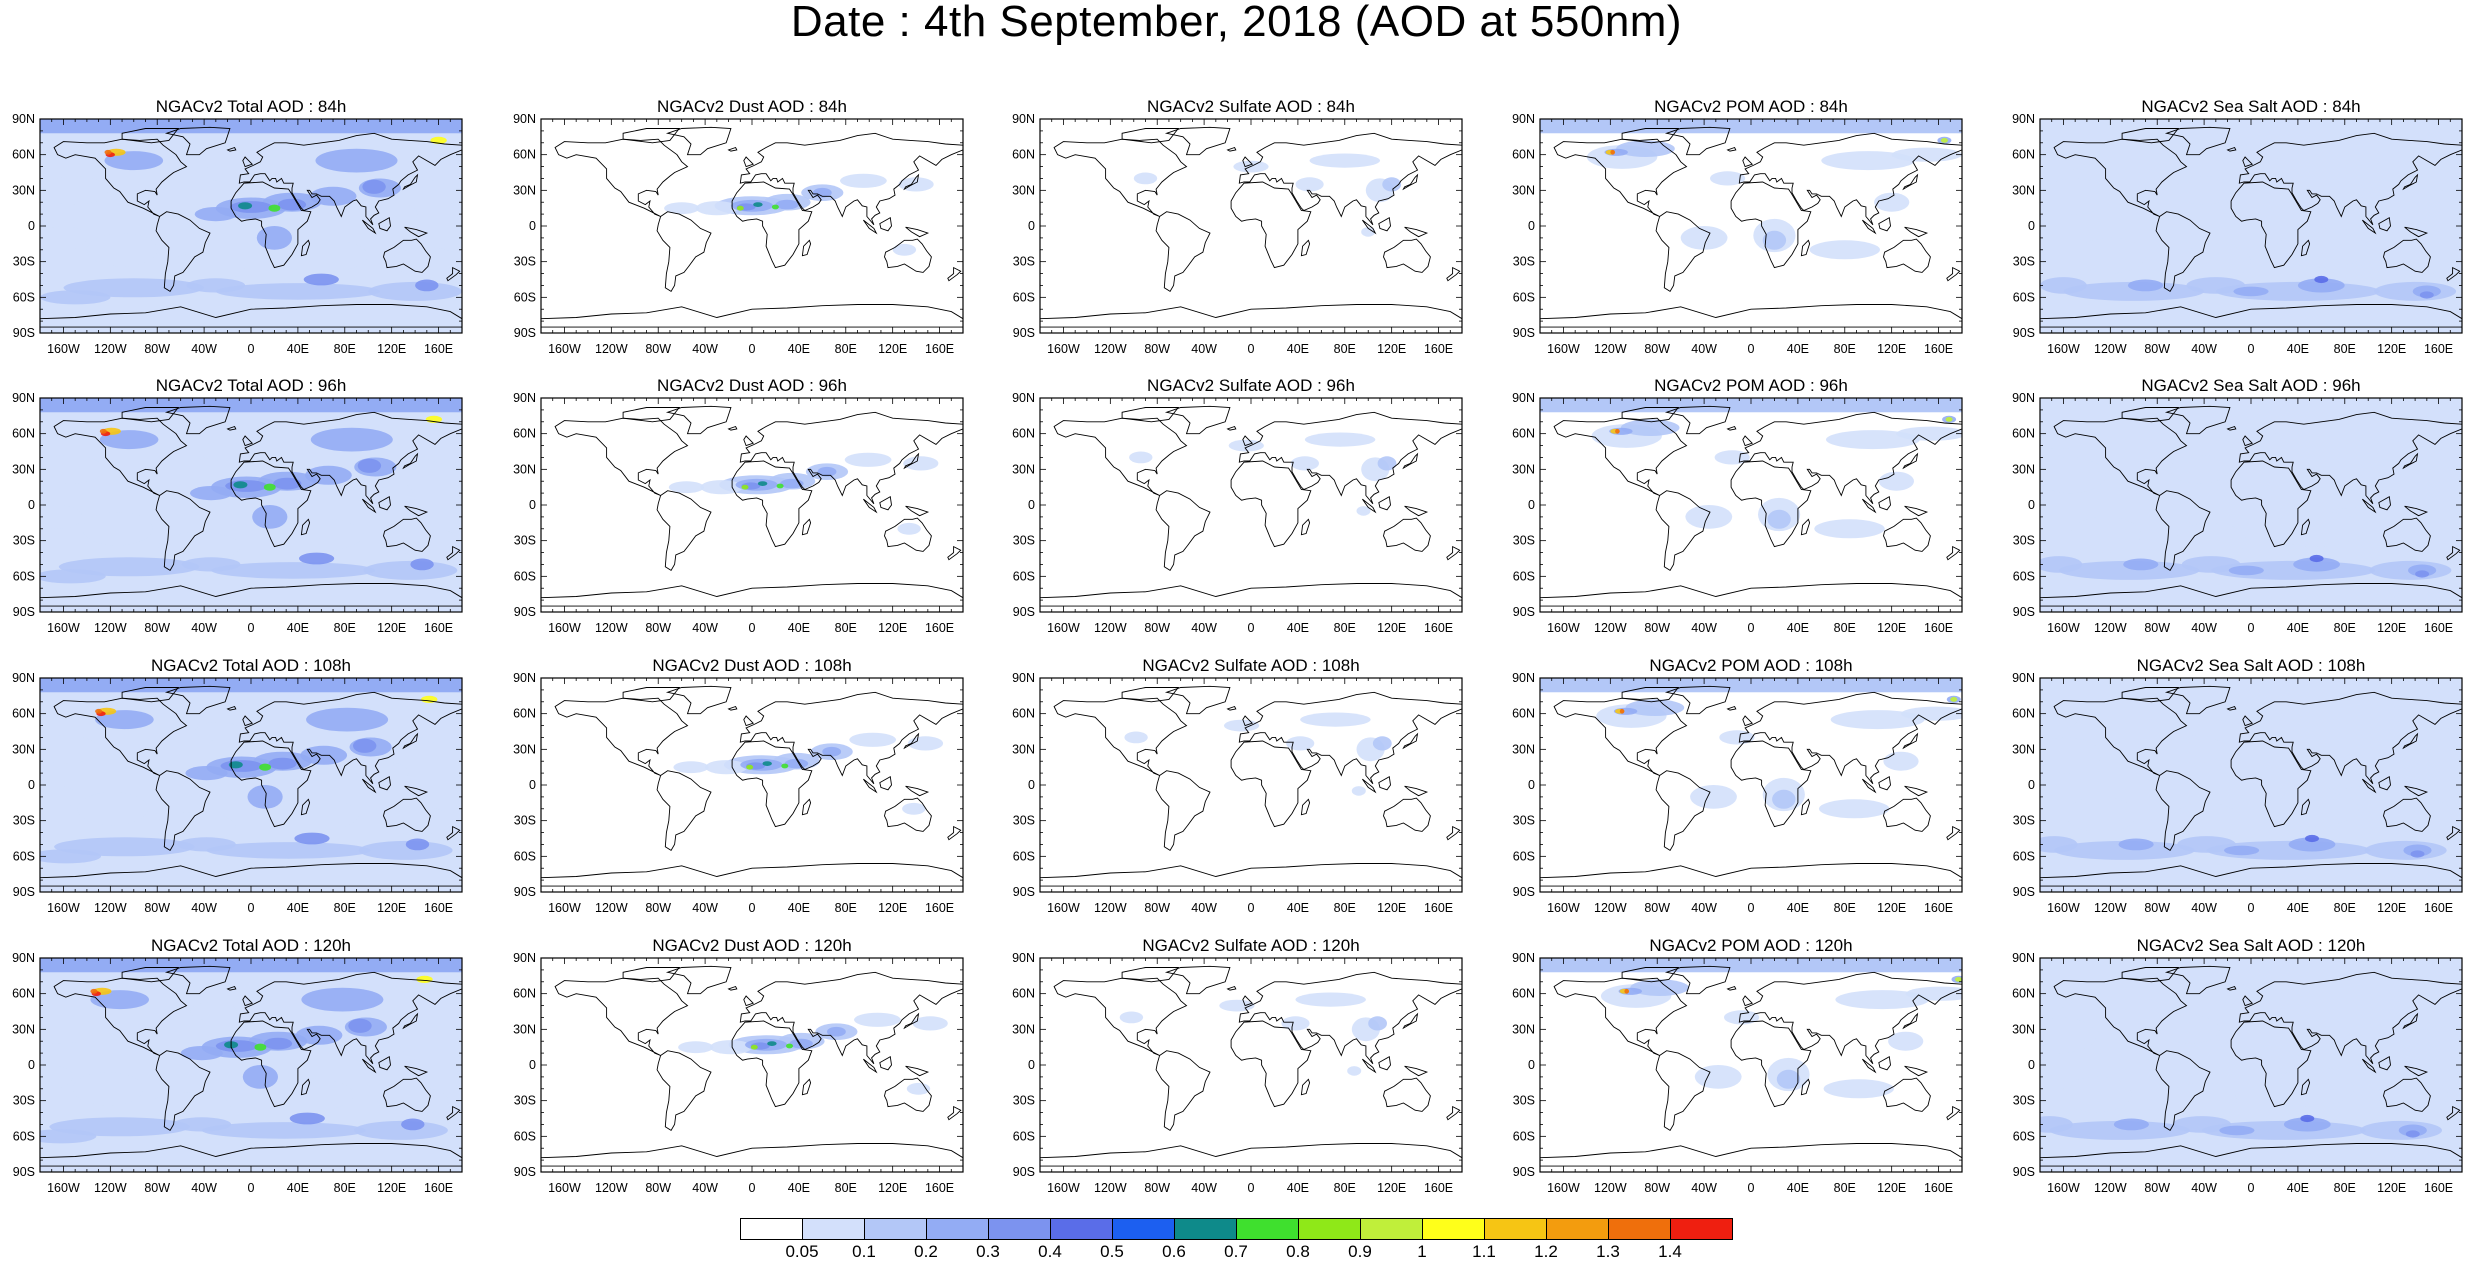 The width and height of the screenshot is (2473, 1262). I want to click on lat-label: 30S, so click(2024, 1101).